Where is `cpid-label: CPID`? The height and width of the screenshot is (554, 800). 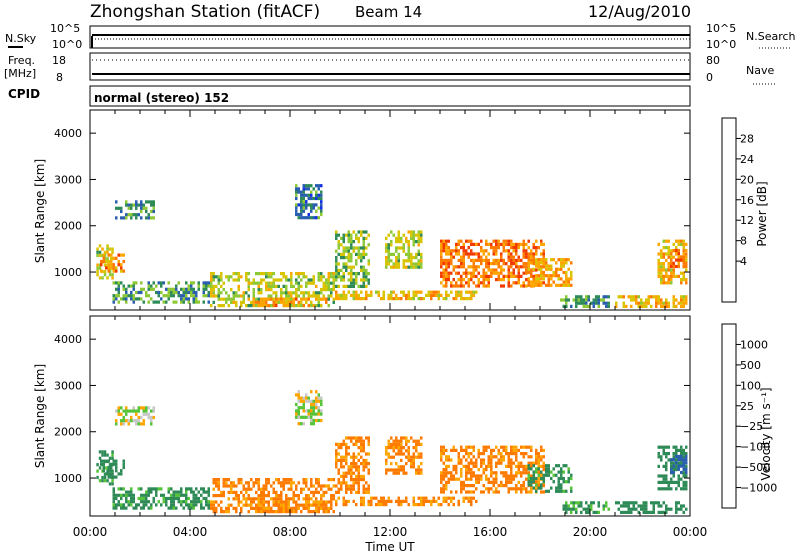
cpid-label: CPID is located at coordinates (24, 94).